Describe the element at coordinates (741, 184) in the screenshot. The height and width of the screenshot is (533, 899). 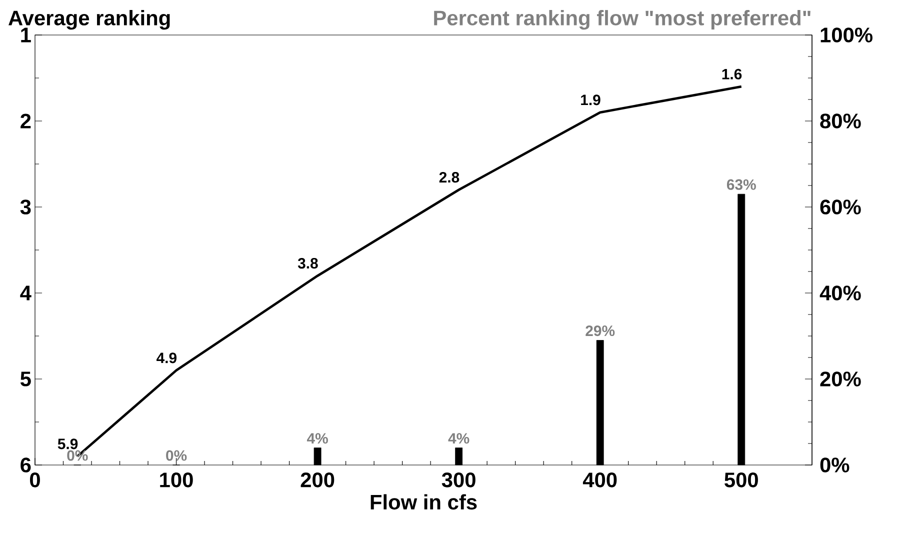
I see `data-label: 63%` at that location.